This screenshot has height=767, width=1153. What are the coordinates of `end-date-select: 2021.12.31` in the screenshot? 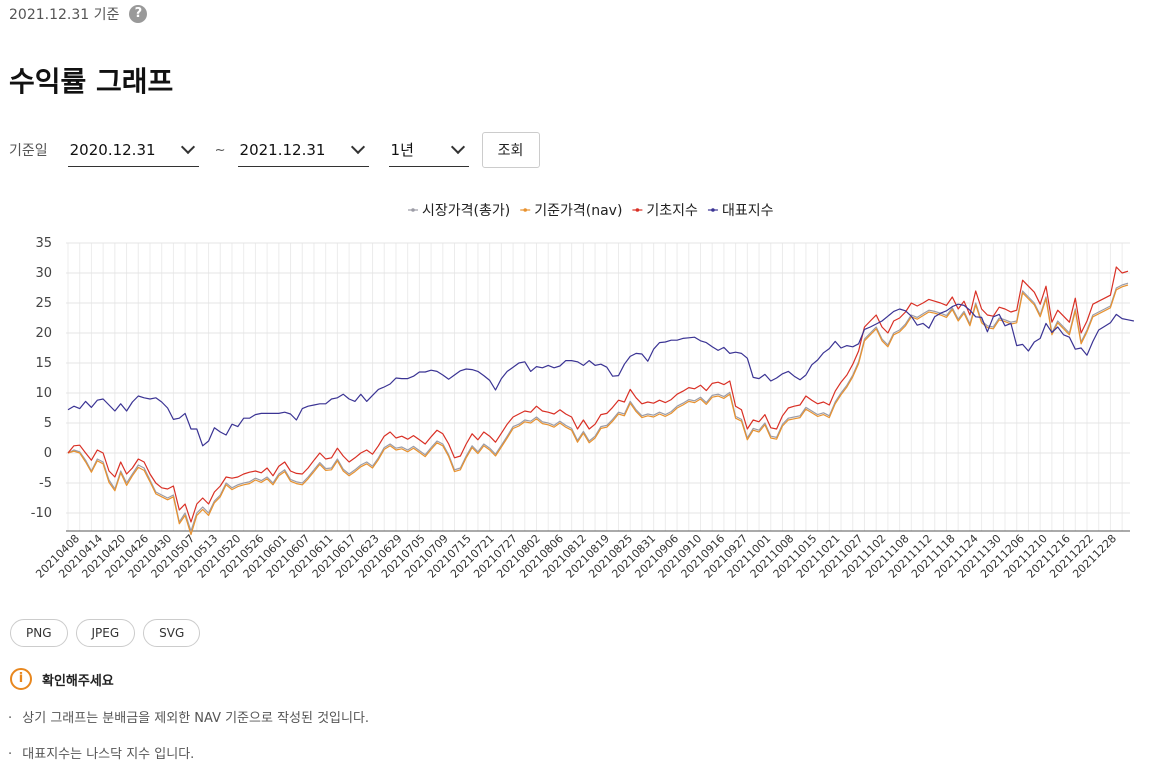 It's located at (303, 150).